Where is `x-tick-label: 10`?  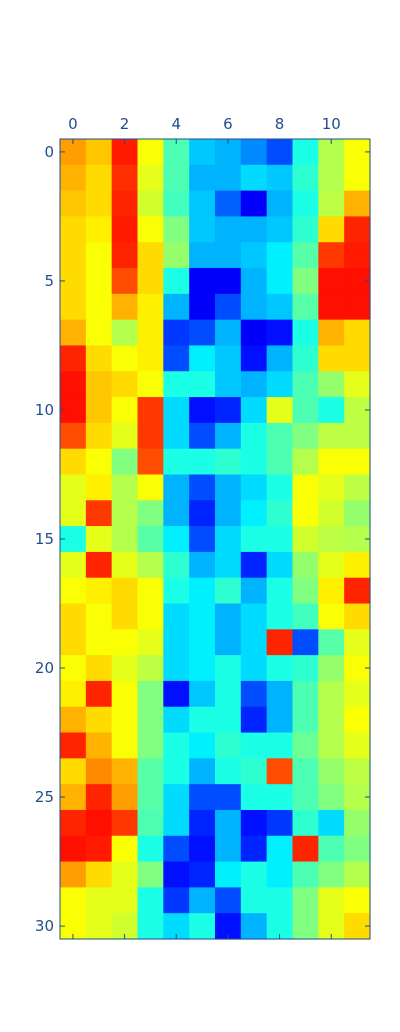
x-tick-label: 10 is located at coordinates (331, 124).